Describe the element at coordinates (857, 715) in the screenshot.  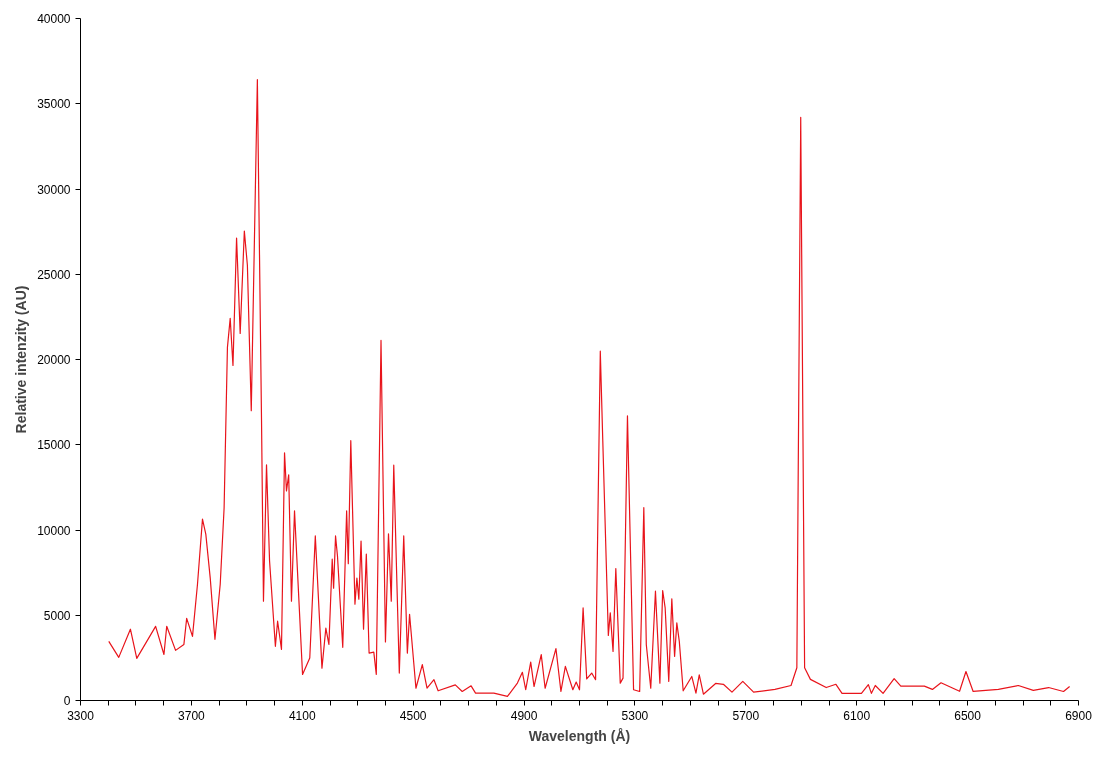
I see `x-tick-label: 6100` at that location.